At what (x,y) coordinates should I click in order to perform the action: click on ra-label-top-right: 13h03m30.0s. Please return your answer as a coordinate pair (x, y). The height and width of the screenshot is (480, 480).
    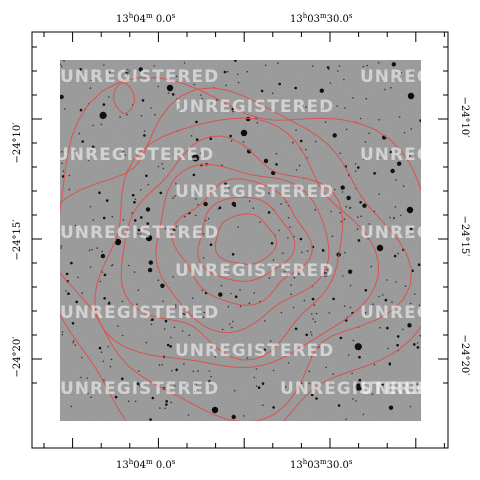
    Looking at the image, I should click on (321, 18).